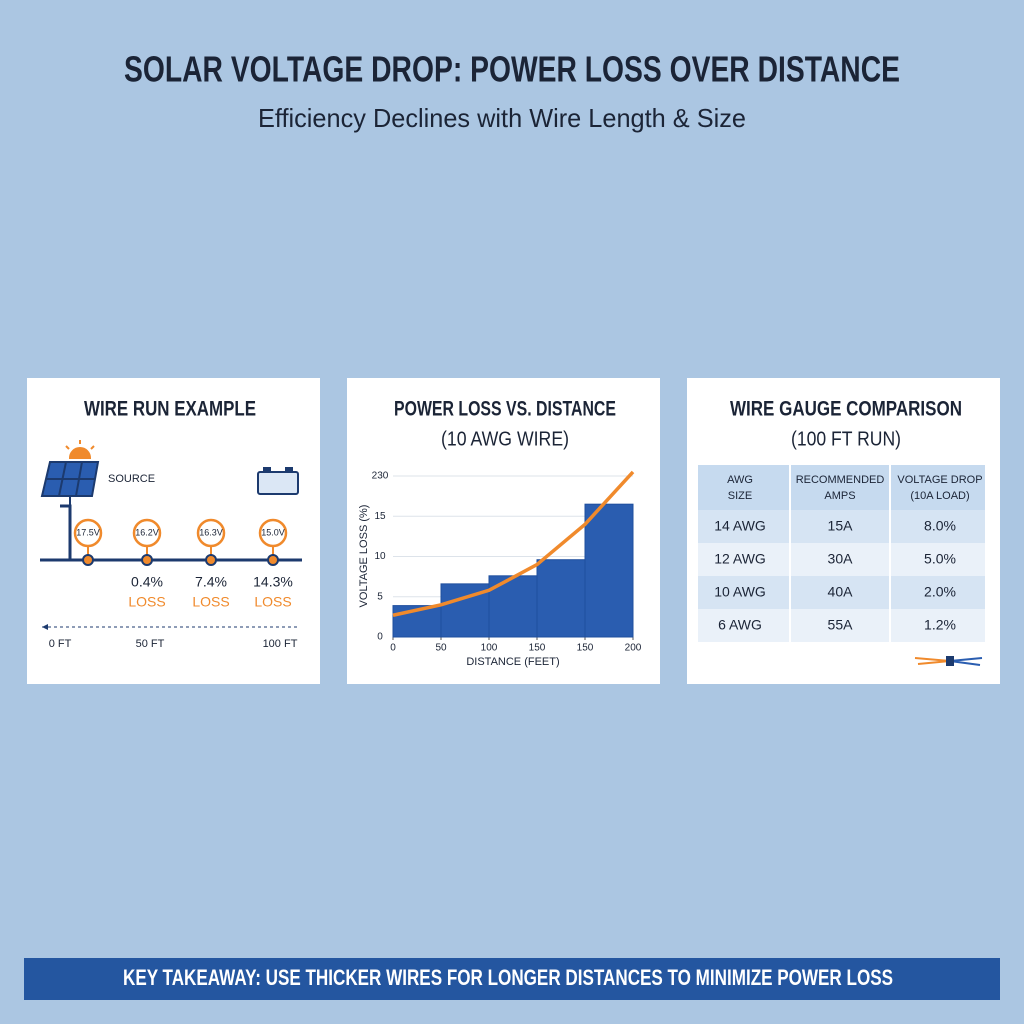  I want to click on y-tick-label: 15, so click(380, 516).